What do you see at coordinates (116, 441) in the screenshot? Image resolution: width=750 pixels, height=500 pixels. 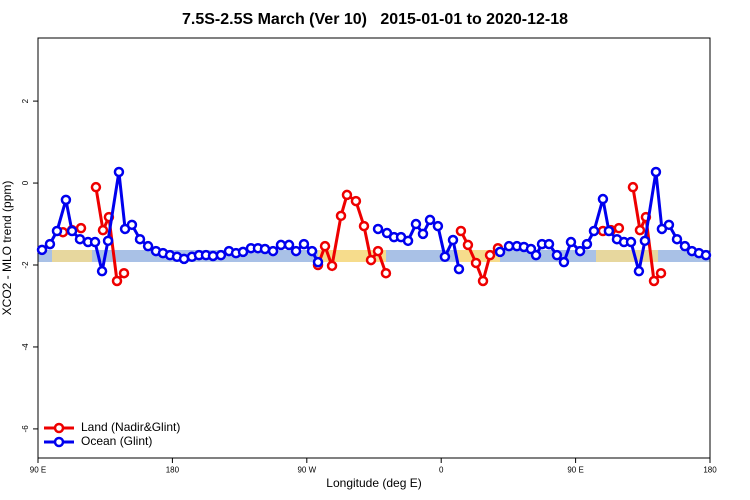 I see `legend-label: Ocean (Glint)` at bounding box center [116, 441].